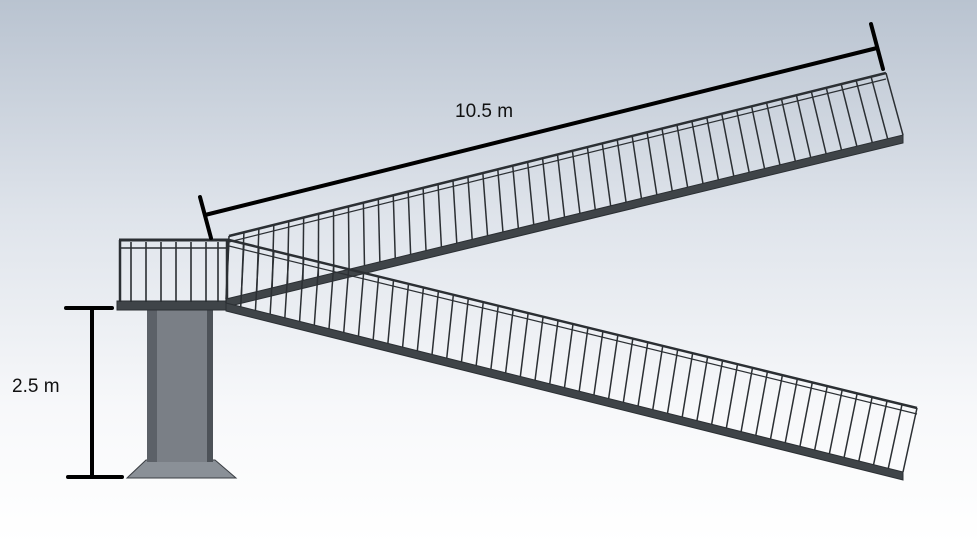  What do you see at coordinates (181, 469) in the screenshot?
I see `column-base` at bounding box center [181, 469].